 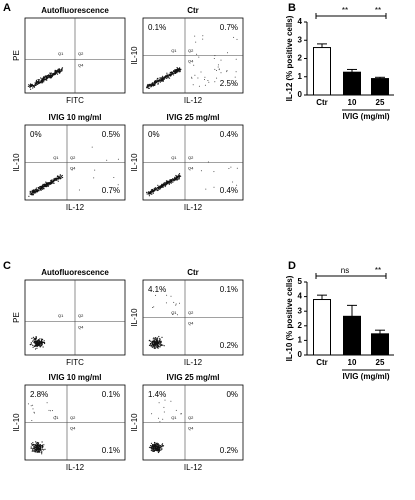 I want to click on flow-plot: Autofluorescence FITC PE Q1 Q2 Q4, so click(x=69, y=55).